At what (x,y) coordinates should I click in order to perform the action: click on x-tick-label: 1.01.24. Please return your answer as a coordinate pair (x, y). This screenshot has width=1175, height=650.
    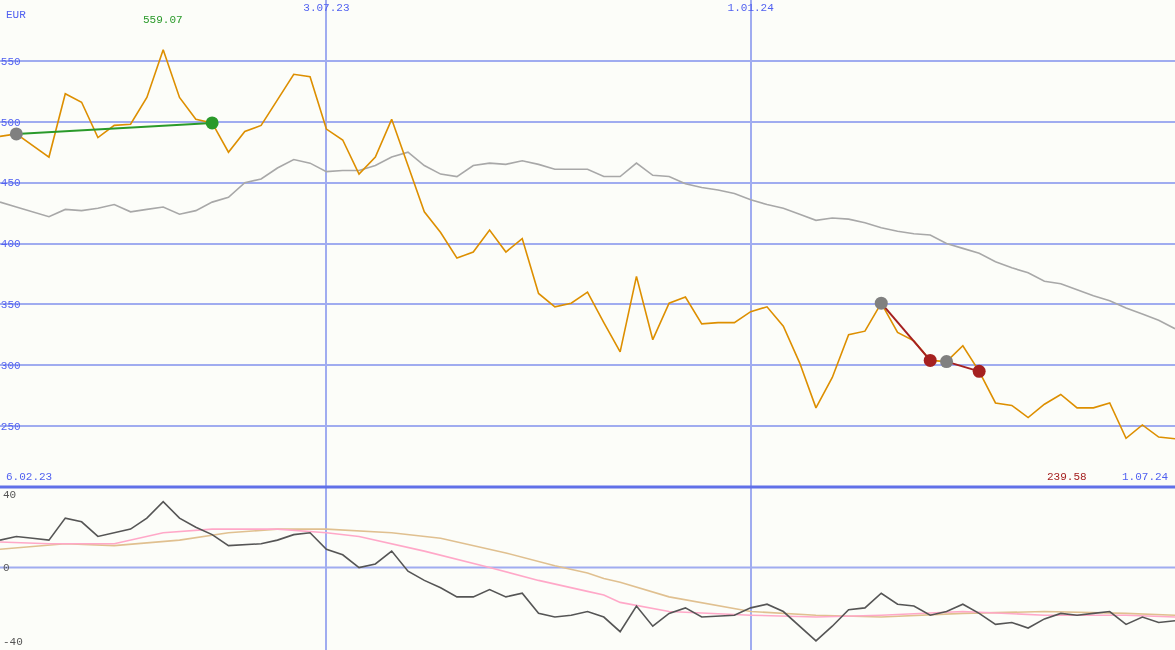
    Looking at the image, I should click on (751, 7).